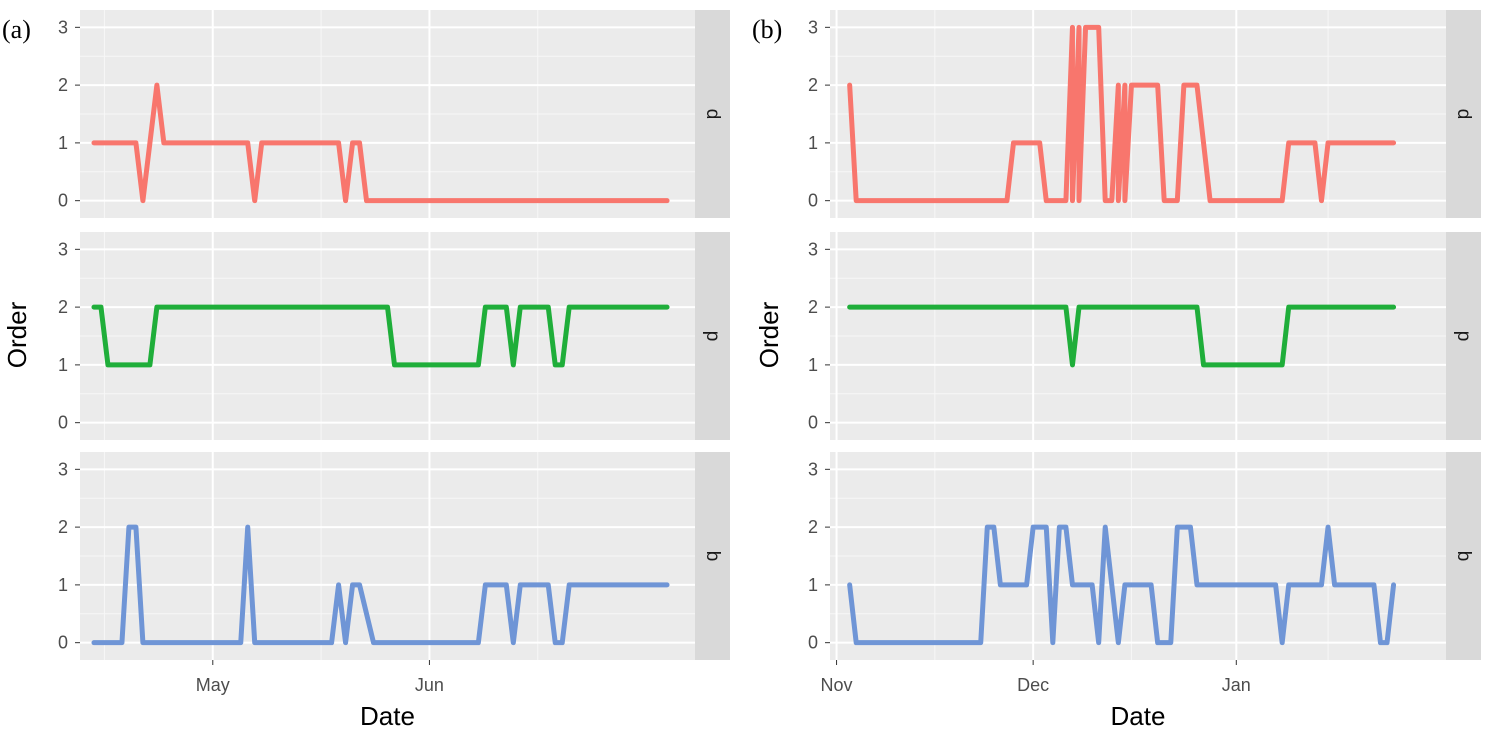 The width and height of the screenshot is (1498, 740). I want to click on x-tick-label: Nov, so click(837, 685).